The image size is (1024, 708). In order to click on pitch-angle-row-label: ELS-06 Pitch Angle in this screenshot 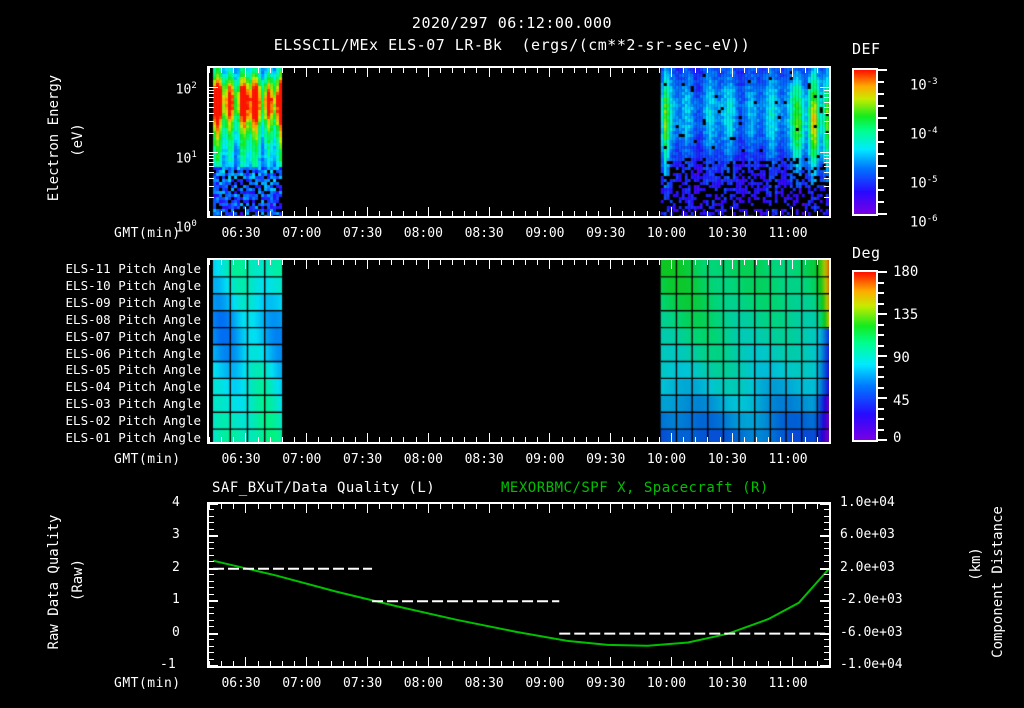, I will do `click(133, 353)`.